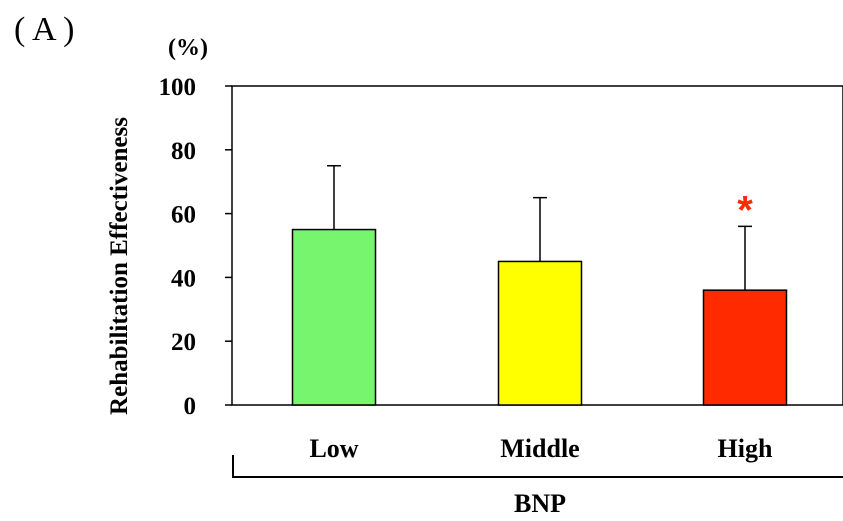  What do you see at coordinates (539, 448) in the screenshot?
I see `x-tick-label-middle: Middle` at bounding box center [539, 448].